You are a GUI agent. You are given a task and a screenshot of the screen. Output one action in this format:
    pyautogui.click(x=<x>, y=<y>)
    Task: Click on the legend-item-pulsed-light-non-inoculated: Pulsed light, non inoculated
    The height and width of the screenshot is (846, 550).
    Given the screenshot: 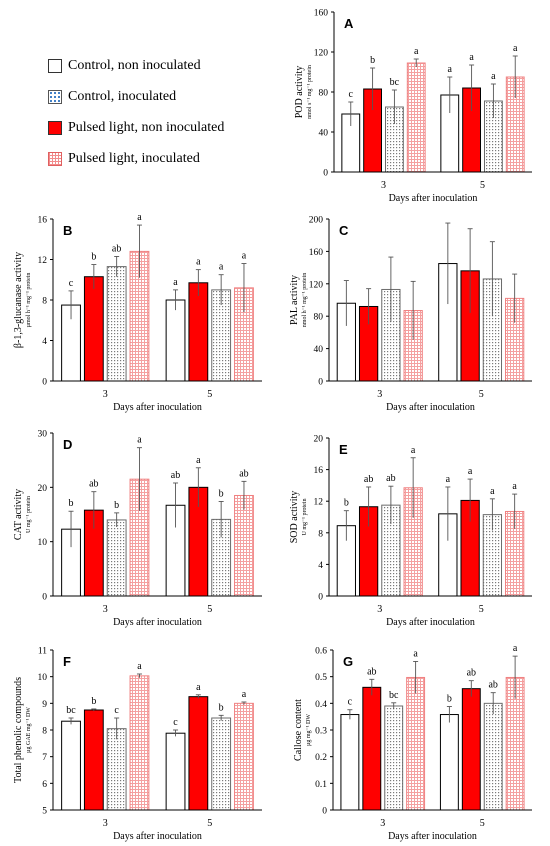 What is the action you would take?
    pyautogui.click(x=163, y=127)
    